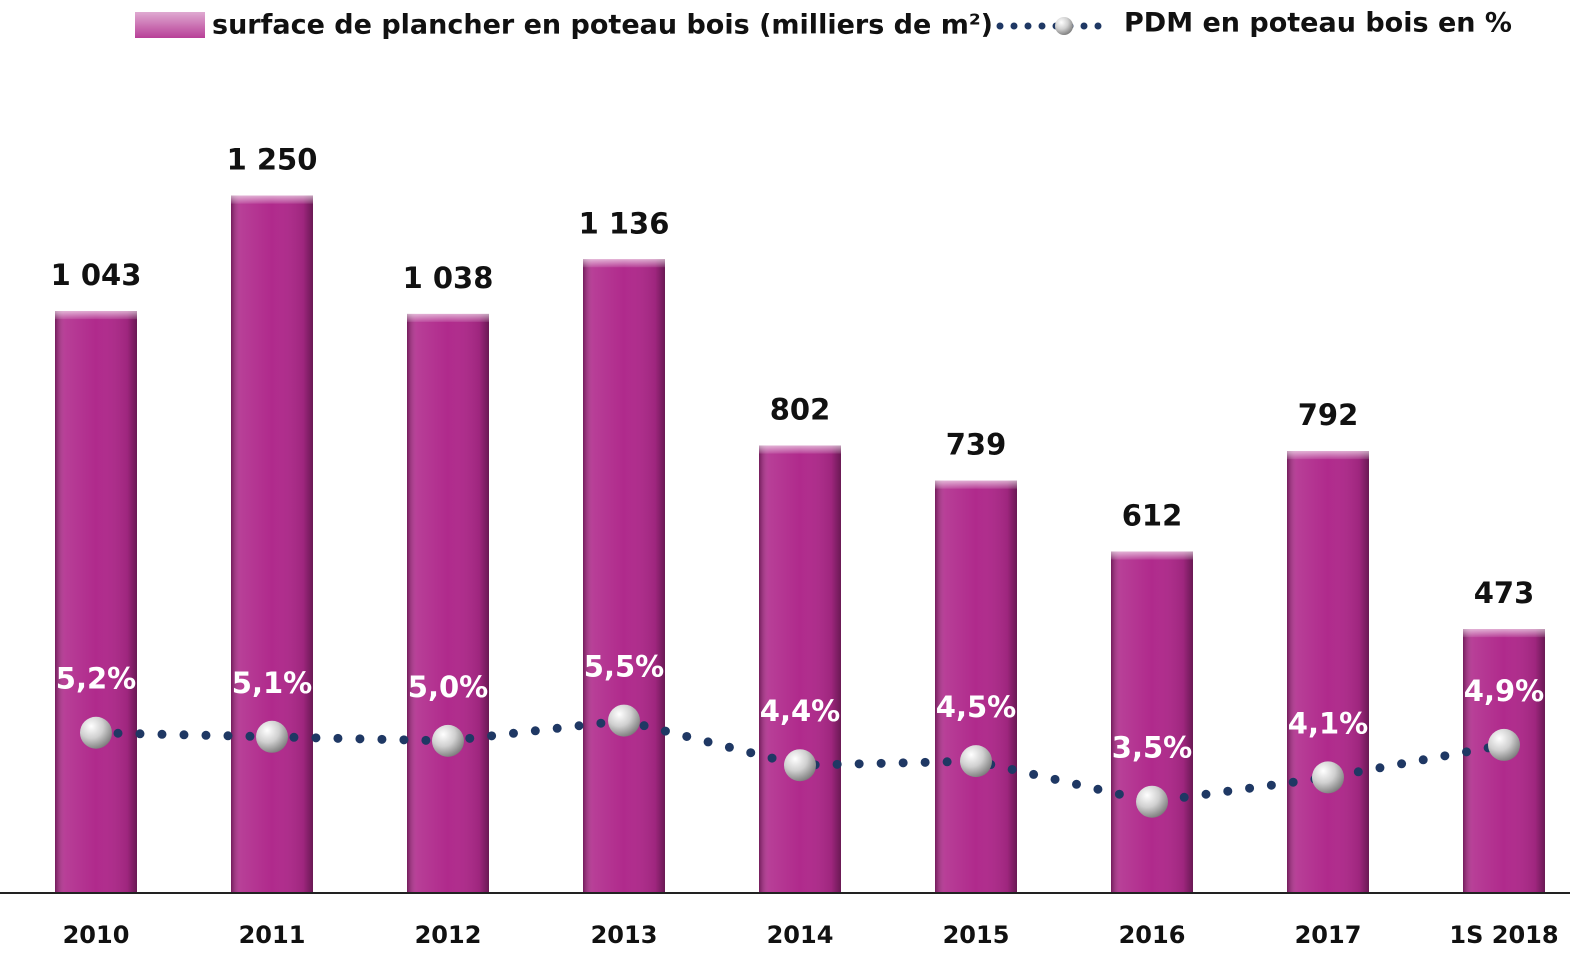 Image resolution: width=1570 pixels, height=953 pixels. What do you see at coordinates (976, 707) in the screenshot?
I see `data-label: 4,5%` at bounding box center [976, 707].